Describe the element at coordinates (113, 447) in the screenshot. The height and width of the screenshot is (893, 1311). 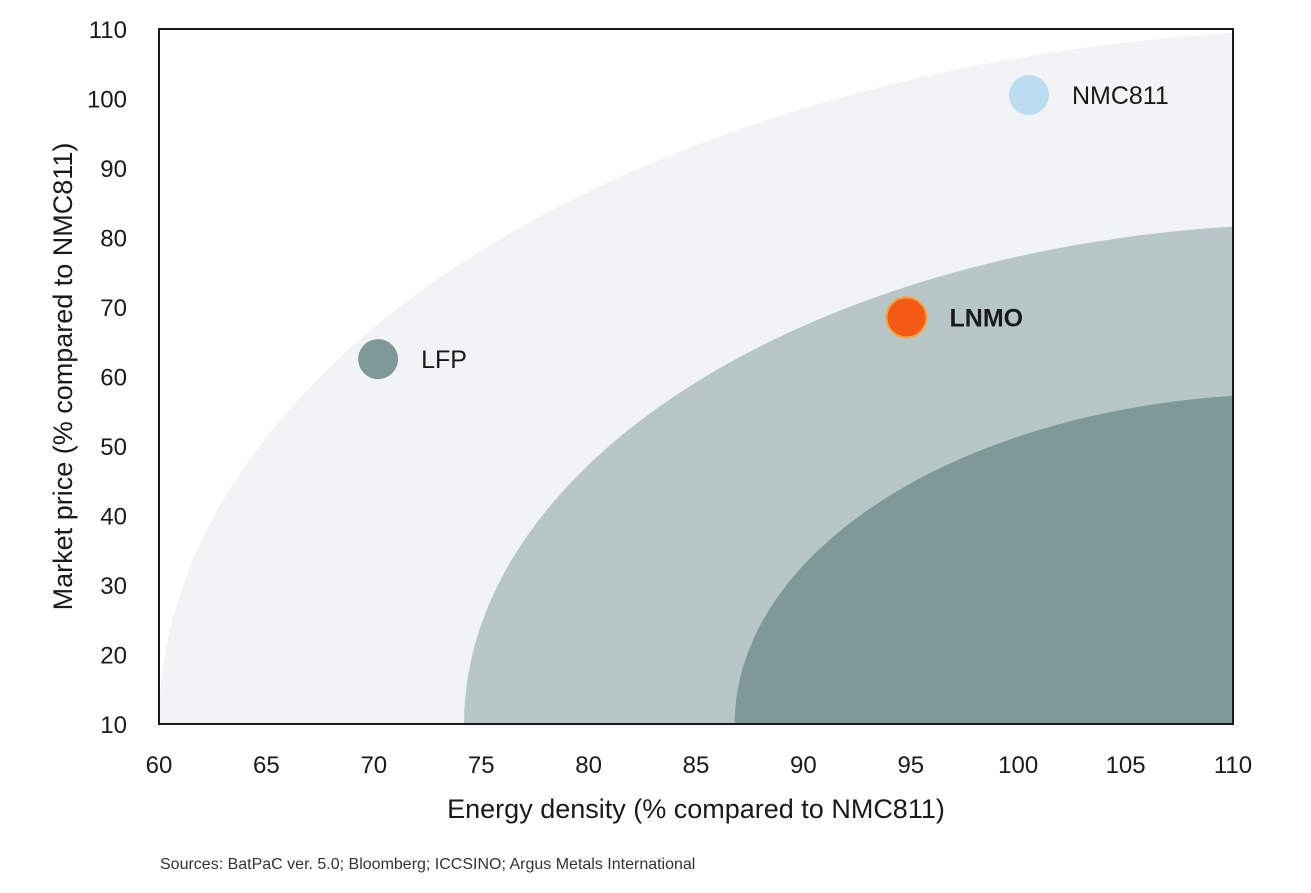
I see `y-tick-label: 50` at that location.